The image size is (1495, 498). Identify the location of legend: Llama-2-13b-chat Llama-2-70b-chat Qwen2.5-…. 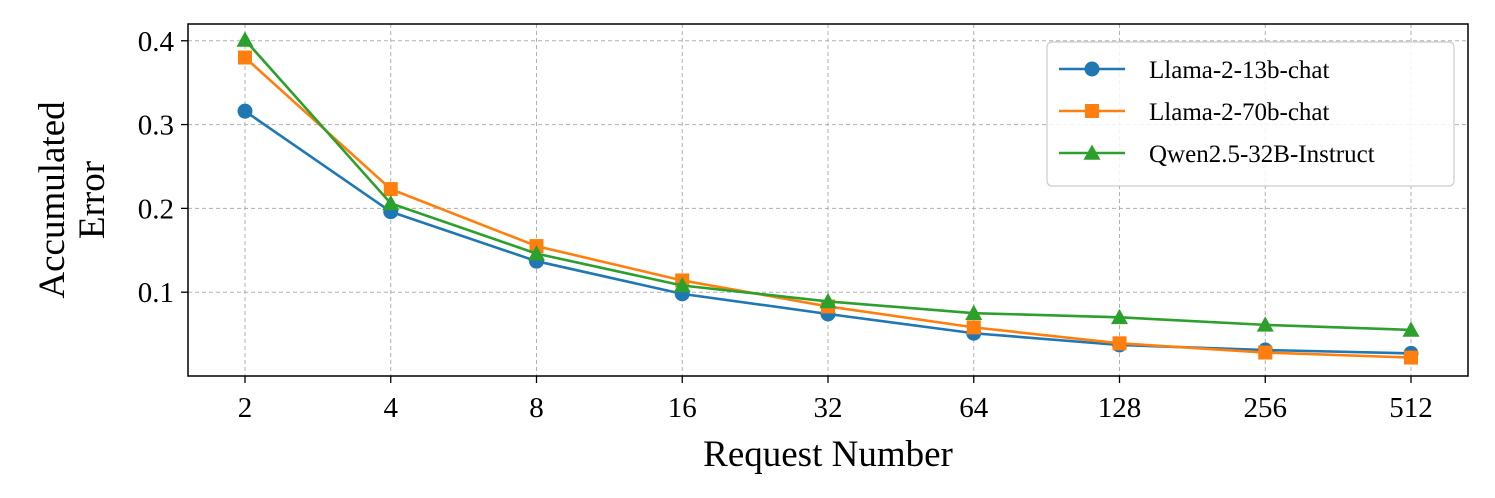
(1250, 114).